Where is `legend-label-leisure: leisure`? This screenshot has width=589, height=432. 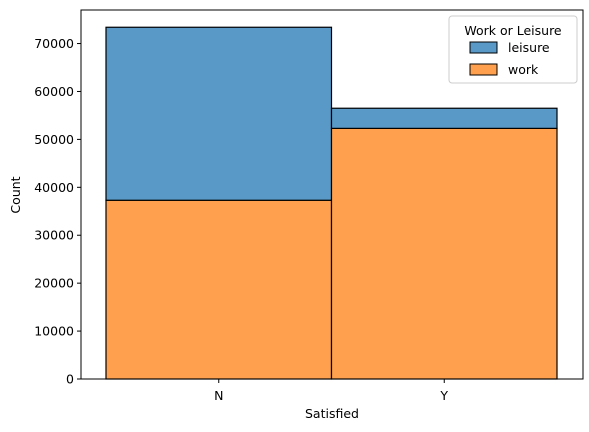
legend-label-leisure: leisure is located at coordinates (529, 47).